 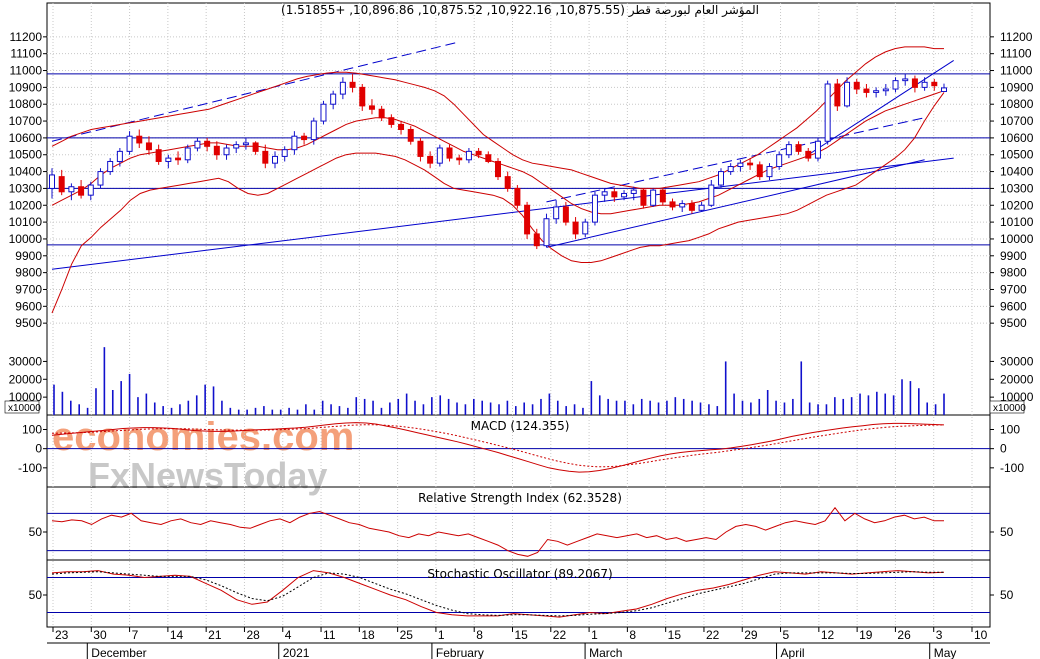 What do you see at coordinates (100, 635) in the screenshot?
I see `x-tick-label: 30` at bounding box center [100, 635].